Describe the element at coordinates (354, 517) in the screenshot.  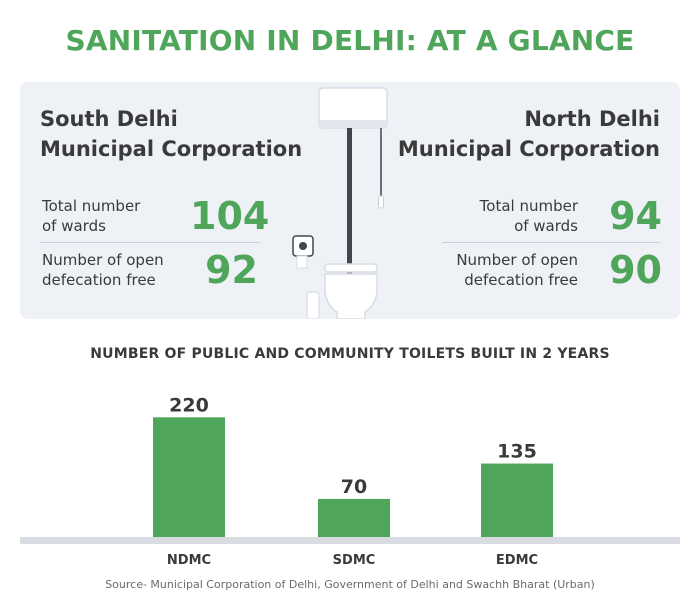
I see `bar-sdmc` at that location.